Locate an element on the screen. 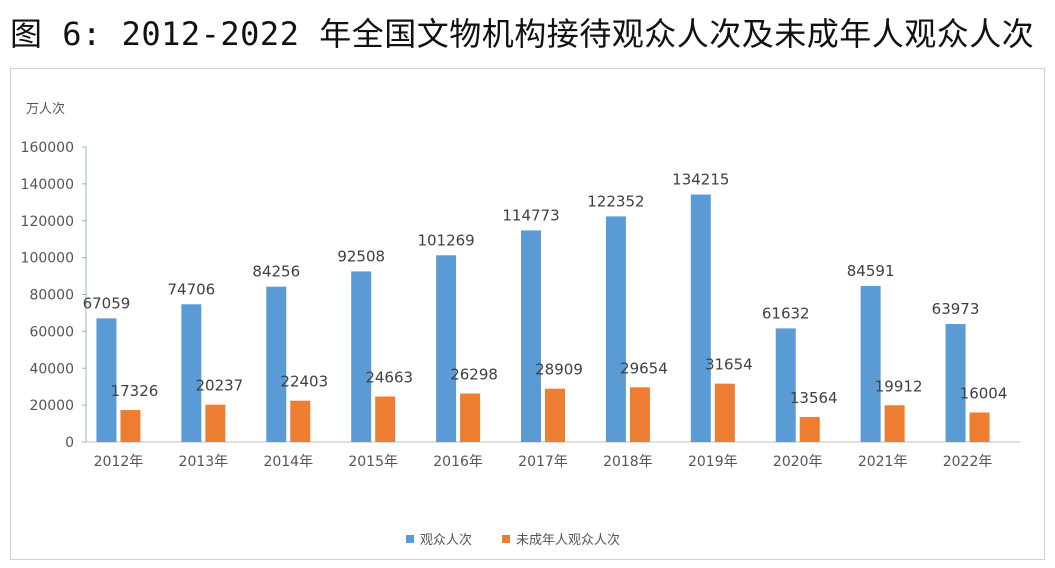 The image size is (1055, 568). x-tick-label: 2013年 is located at coordinates (204, 462).